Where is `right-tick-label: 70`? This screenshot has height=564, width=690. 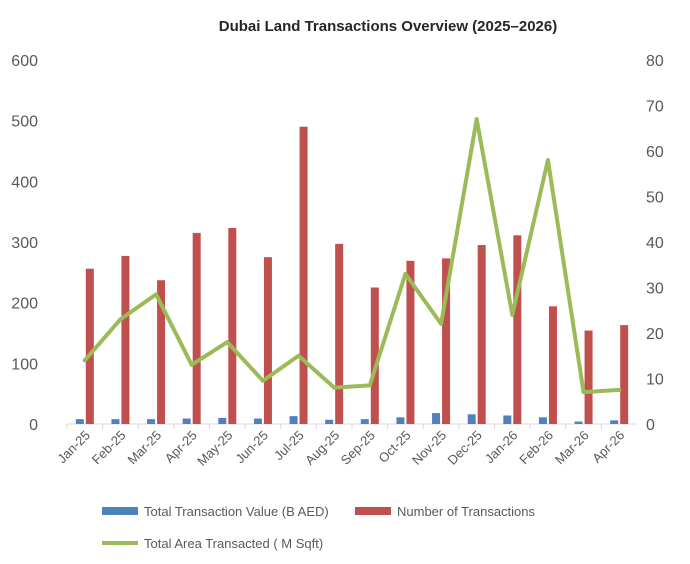
right-tick-label: 70 is located at coordinates (655, 107).